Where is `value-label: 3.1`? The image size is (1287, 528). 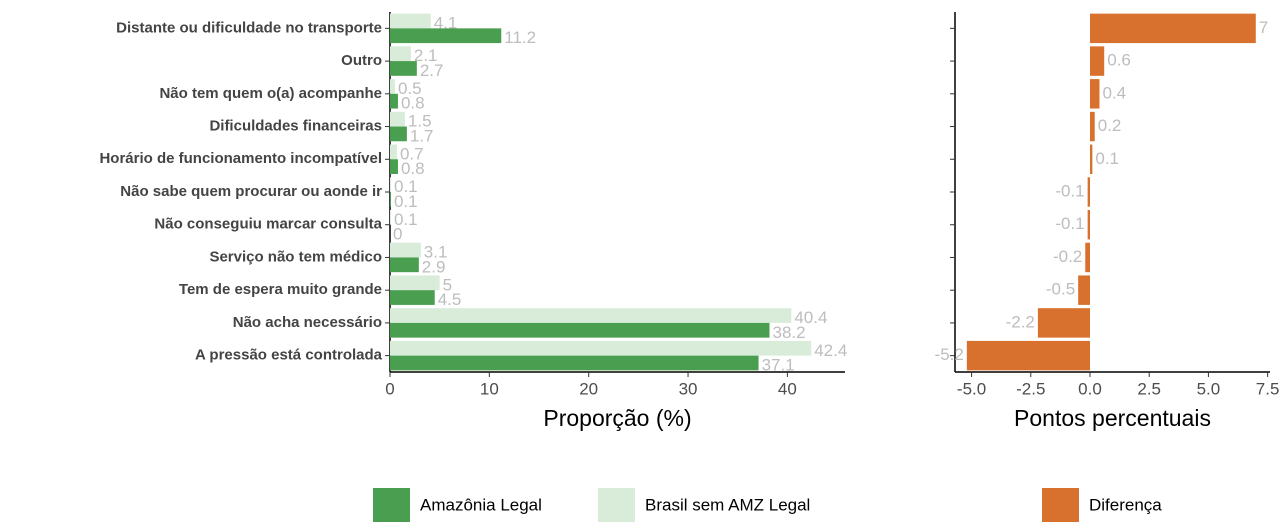
value-label: 3.1 is located at coordinates (436, 252).